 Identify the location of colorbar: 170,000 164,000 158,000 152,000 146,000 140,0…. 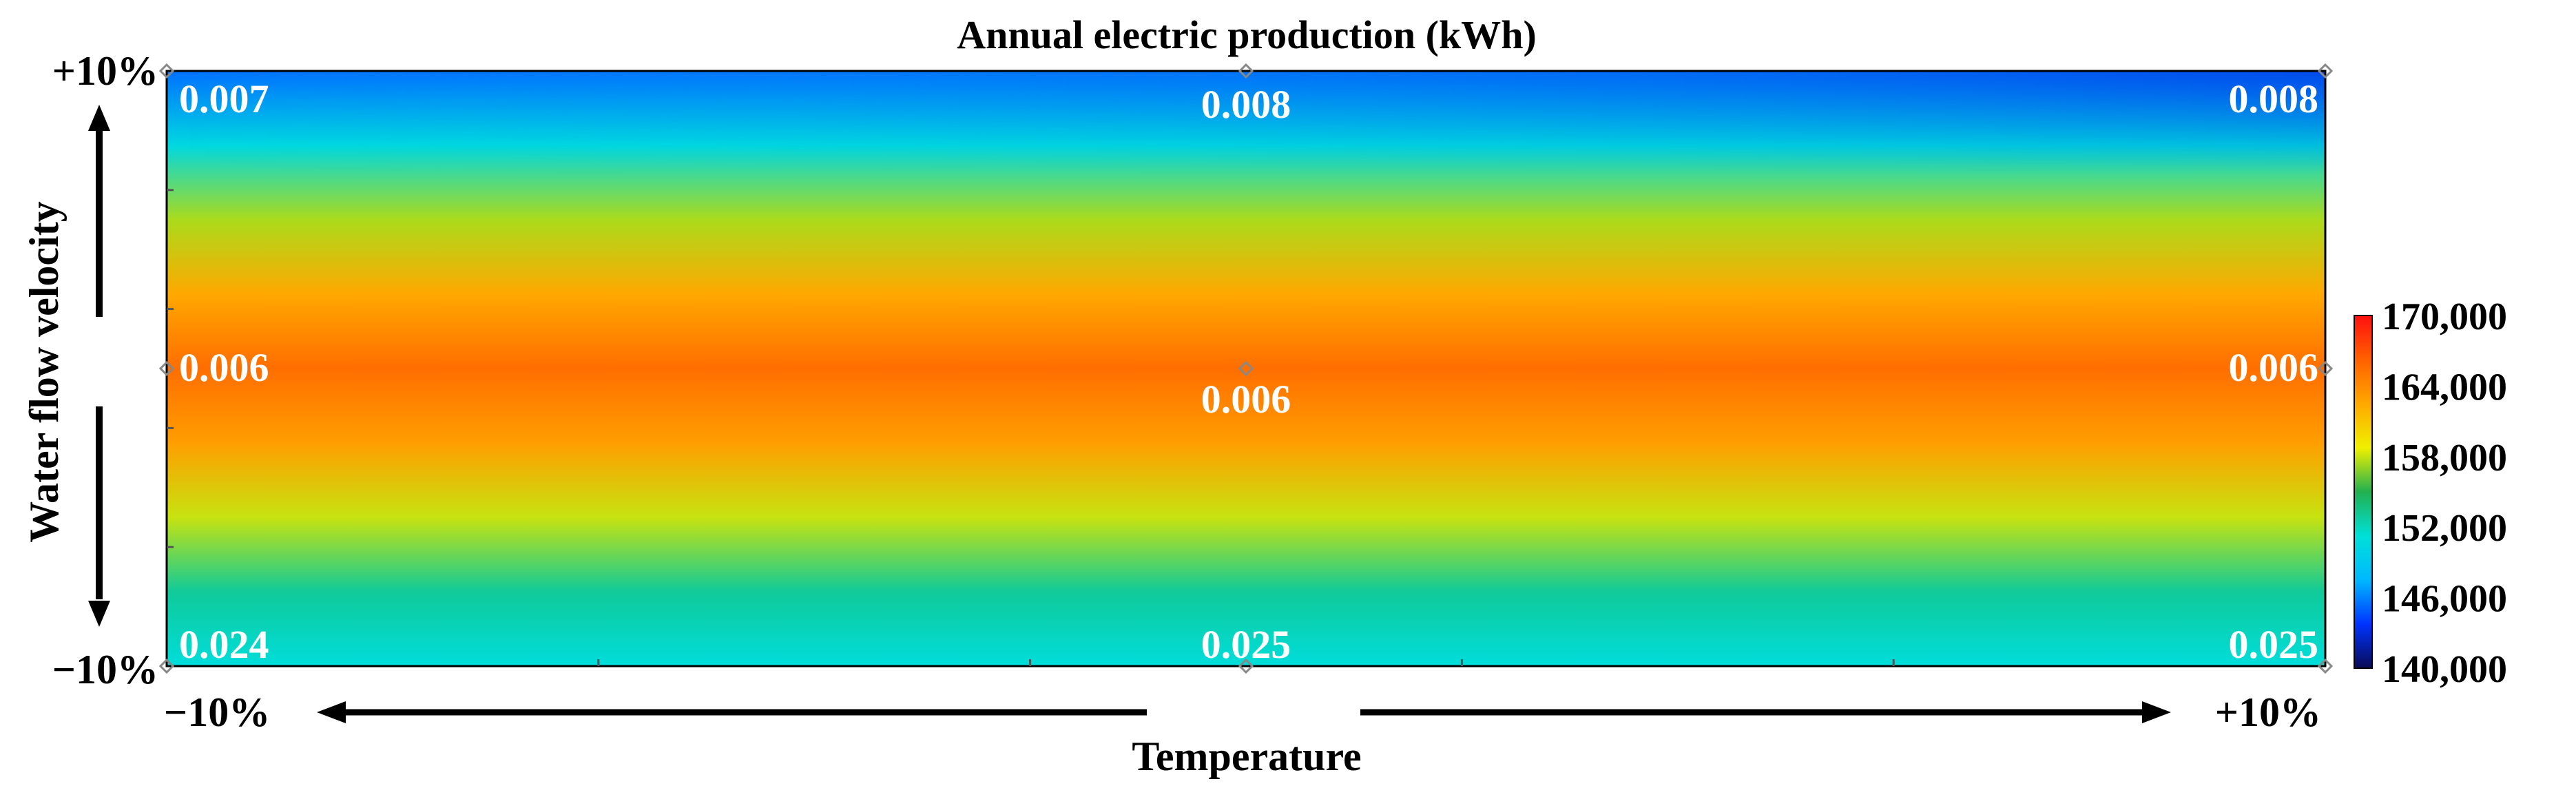
(2430, 494).